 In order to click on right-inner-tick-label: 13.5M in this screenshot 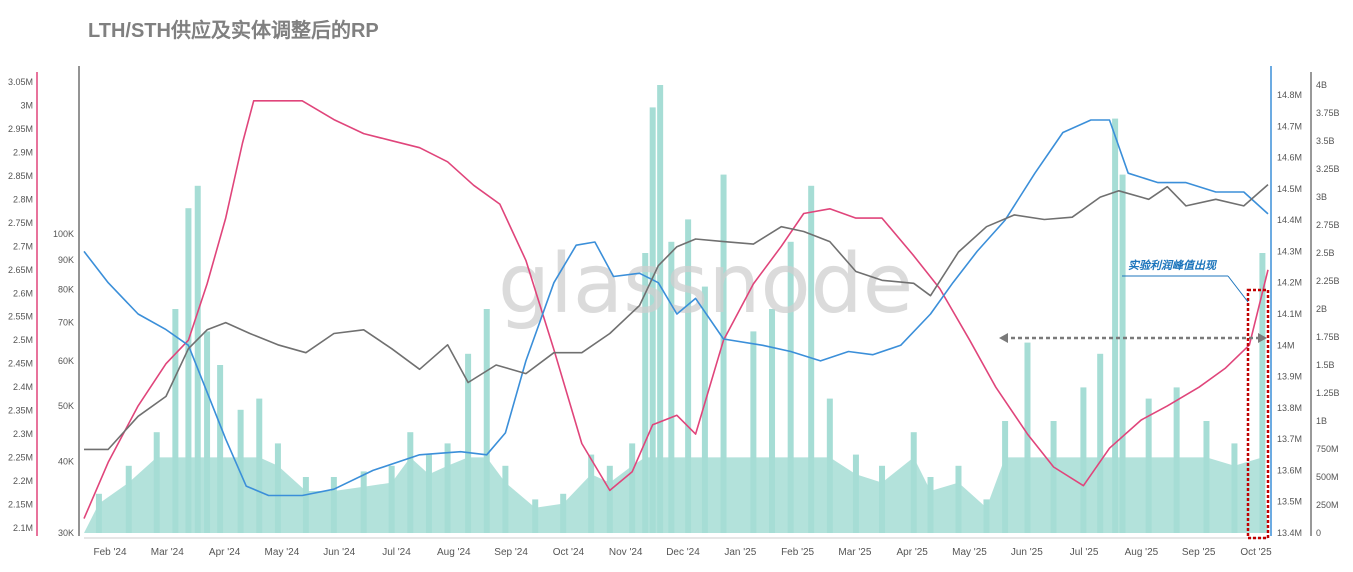, I will do `click(1289, 502)`.